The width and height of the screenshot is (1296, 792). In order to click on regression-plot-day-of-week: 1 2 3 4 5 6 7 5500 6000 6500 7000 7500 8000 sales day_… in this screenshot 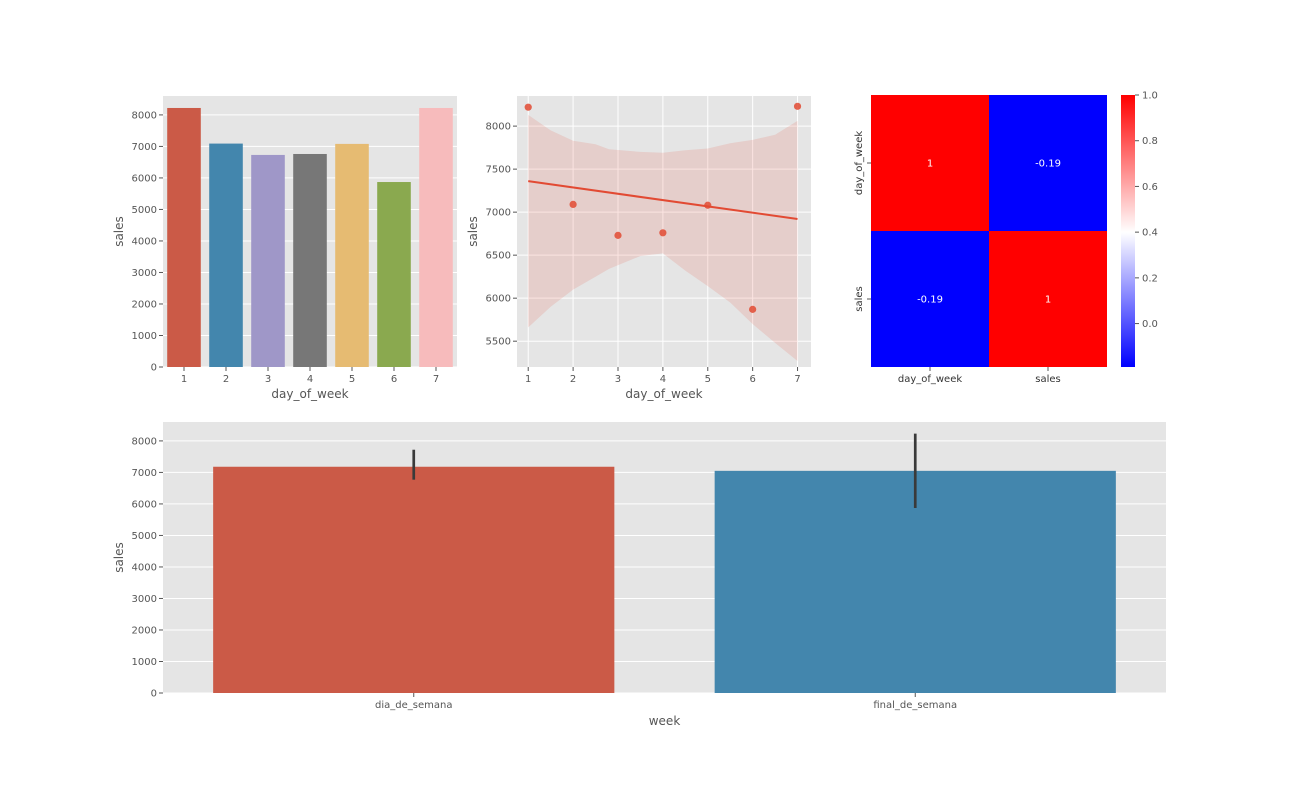, I will do `click(638, 248)`.